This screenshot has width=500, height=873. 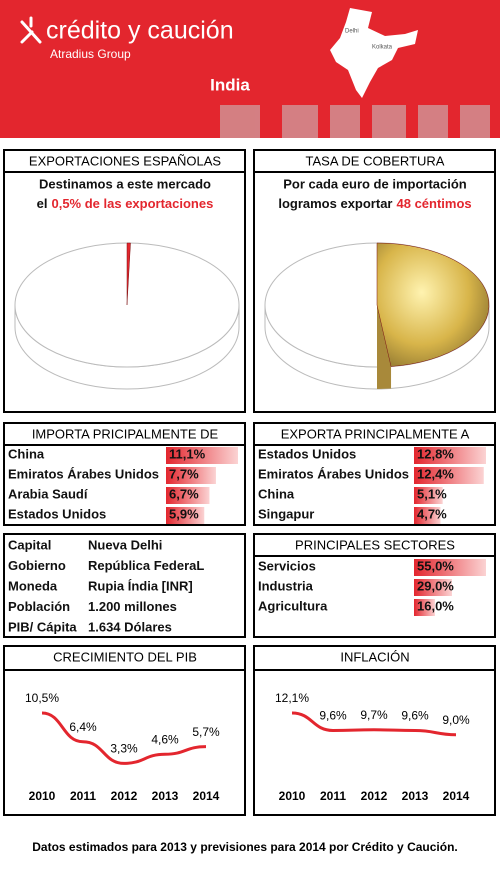 I want to click on panel-title: INFLACIÓN, so click(x=374, y=656).